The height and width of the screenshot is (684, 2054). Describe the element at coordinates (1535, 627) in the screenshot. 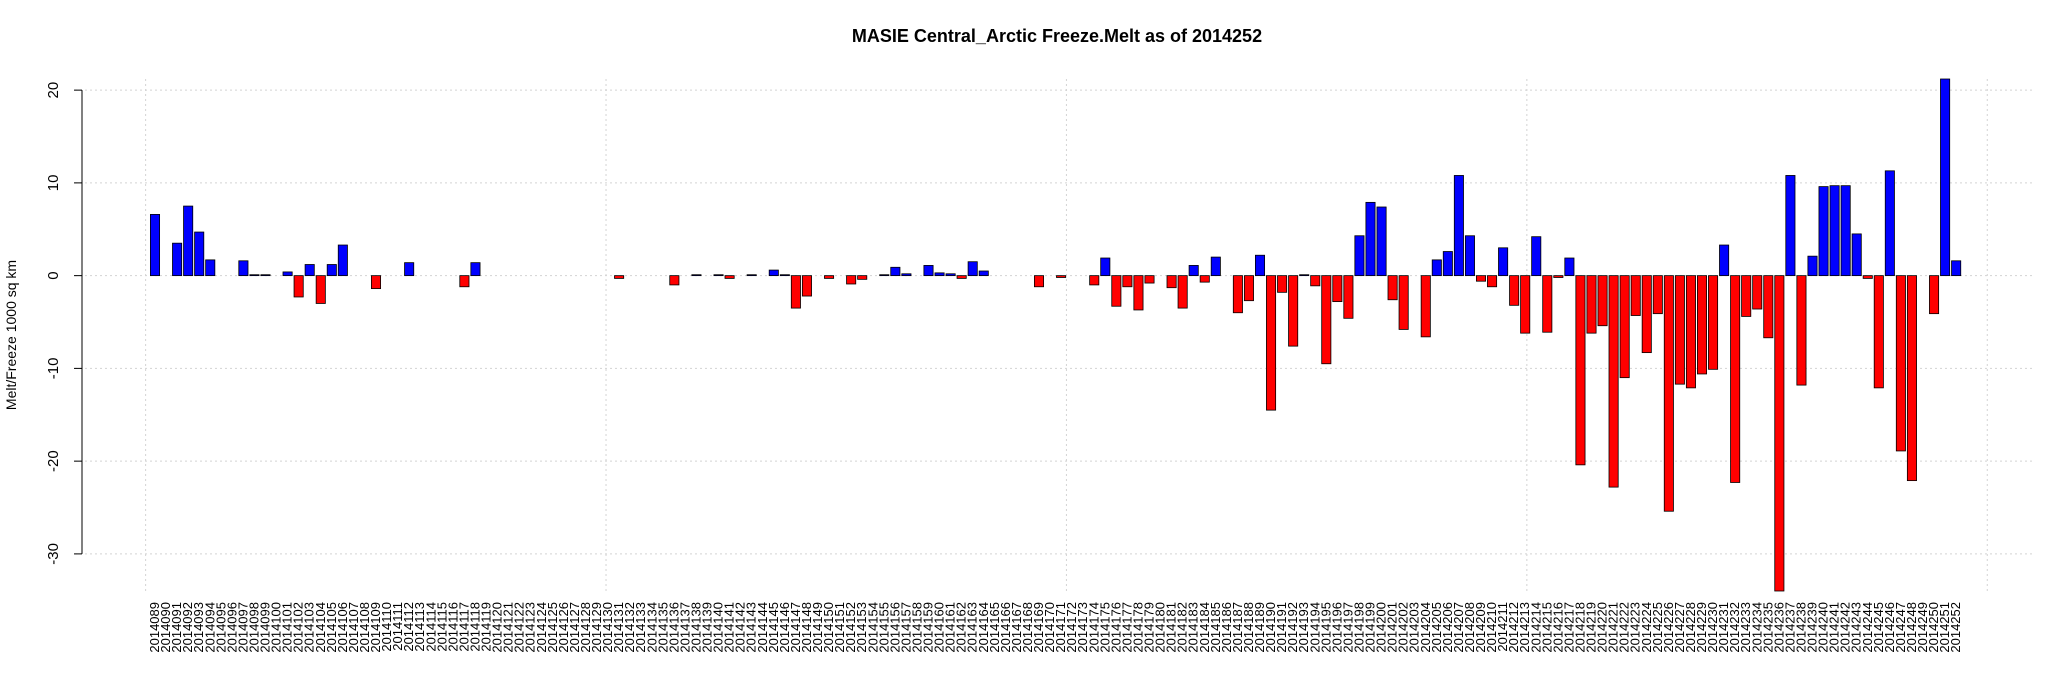

I see `x-tick-label: 2014214` at that location.